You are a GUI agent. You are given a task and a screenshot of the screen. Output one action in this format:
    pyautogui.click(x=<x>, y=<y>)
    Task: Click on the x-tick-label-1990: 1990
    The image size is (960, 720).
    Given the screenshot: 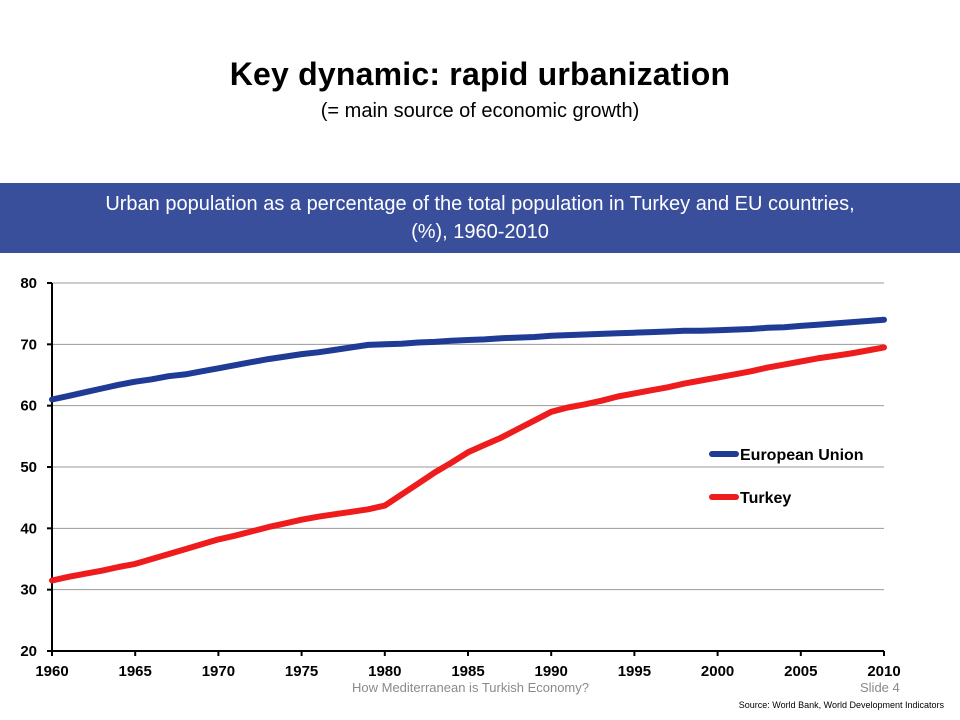 What is the action you would take?
    pyautogui.click(x=551, y=671)
    